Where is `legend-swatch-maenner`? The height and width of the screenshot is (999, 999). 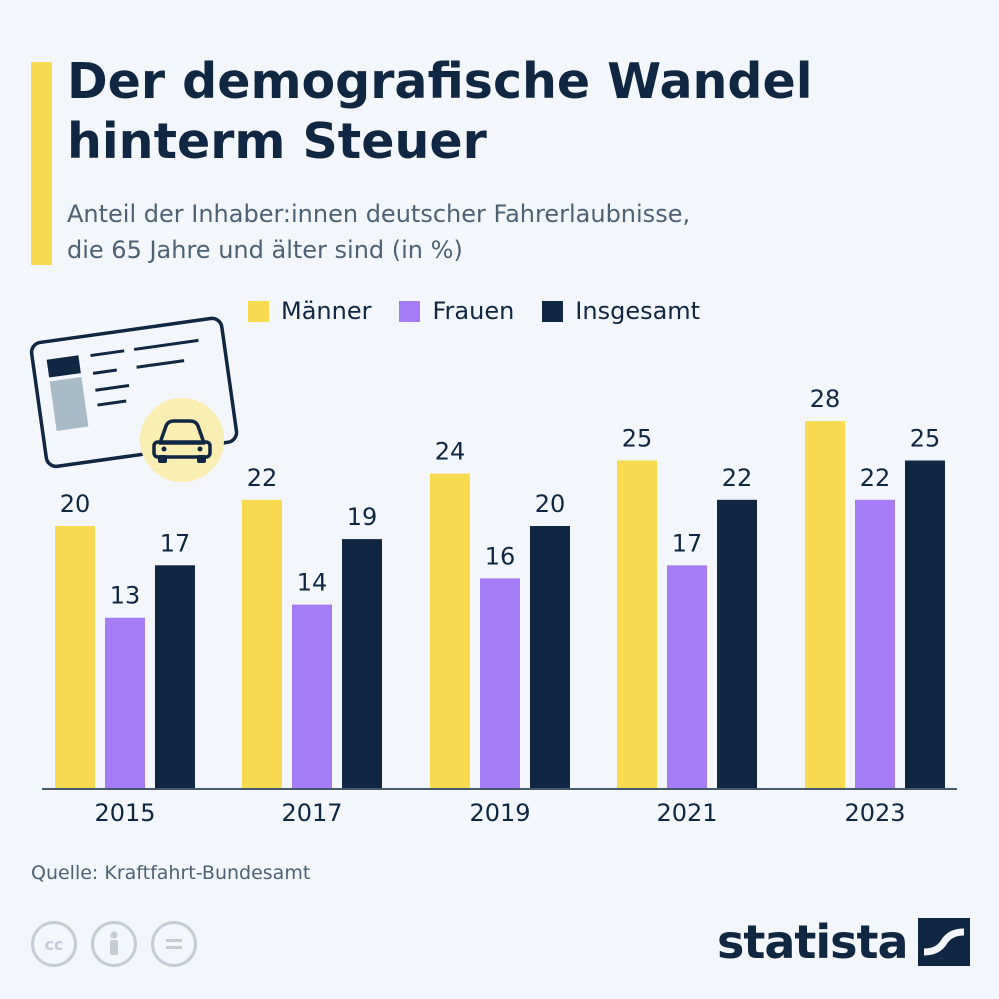
legend-swatch-maenner is located at coordinates (258, 311).